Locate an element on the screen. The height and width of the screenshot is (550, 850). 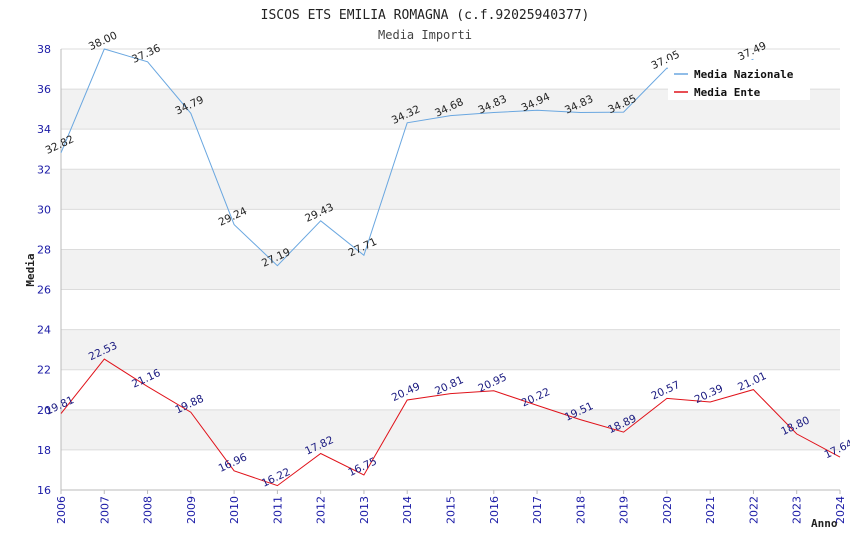
legend-background is located at coordinates (739, 80).